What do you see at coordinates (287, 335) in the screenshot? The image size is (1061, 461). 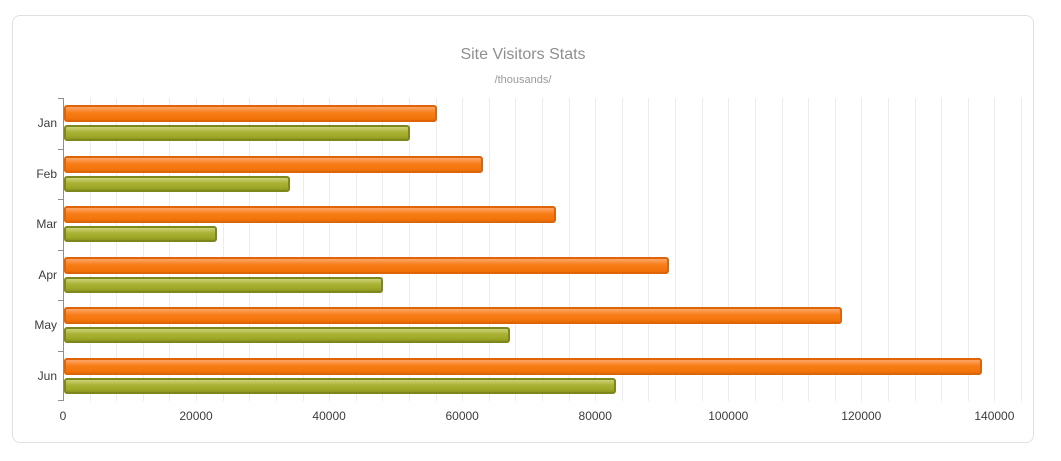 I see `bar-may-olive` at bounding box center [287, 335].